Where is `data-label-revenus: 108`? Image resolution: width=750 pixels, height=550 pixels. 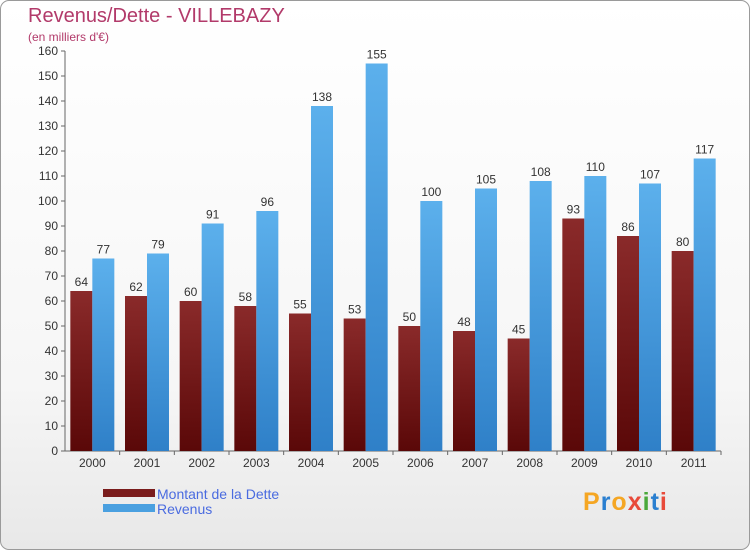 data-label-revenus: 108 is located at coordinates (541, 172).